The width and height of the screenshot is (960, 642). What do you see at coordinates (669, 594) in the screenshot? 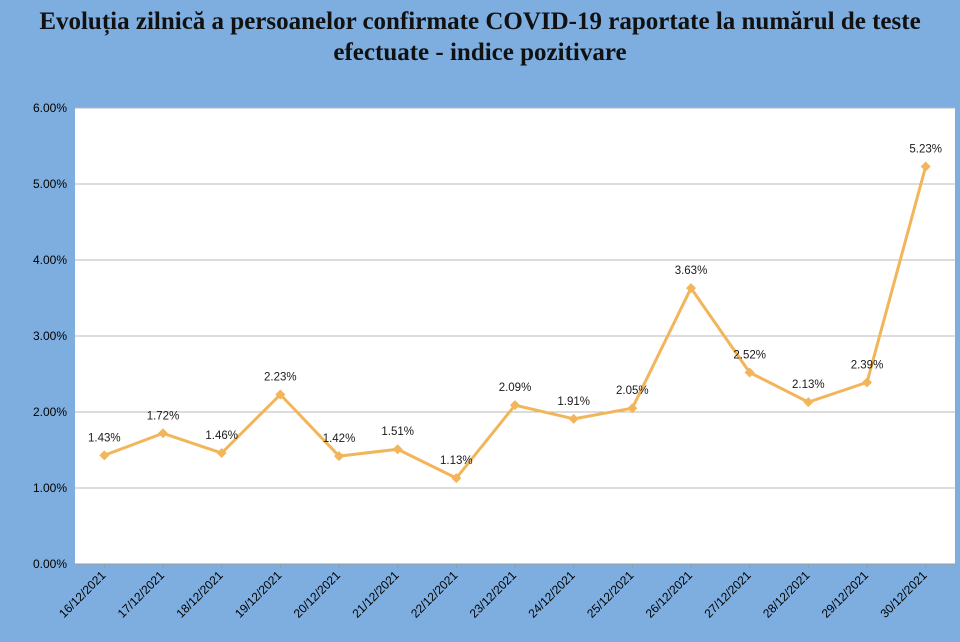
I see `x-tick-label: 26/12/2021` at bounding box center [669, 594].